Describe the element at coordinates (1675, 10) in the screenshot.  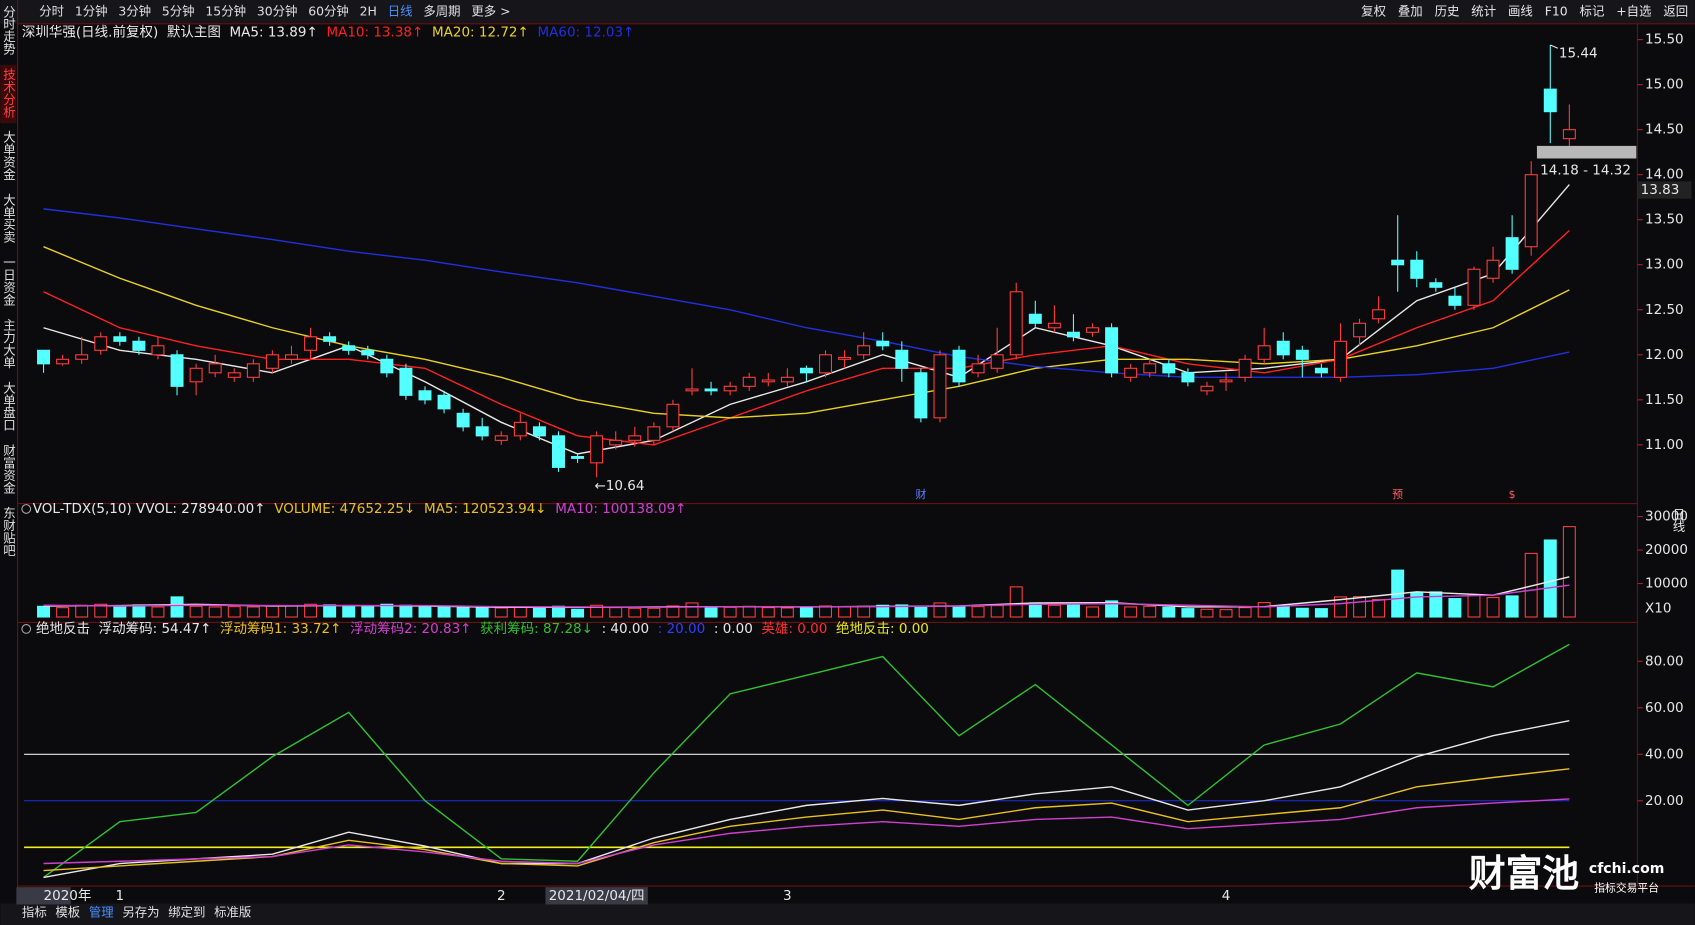
I see `toolbar-button: 返回` at that location.